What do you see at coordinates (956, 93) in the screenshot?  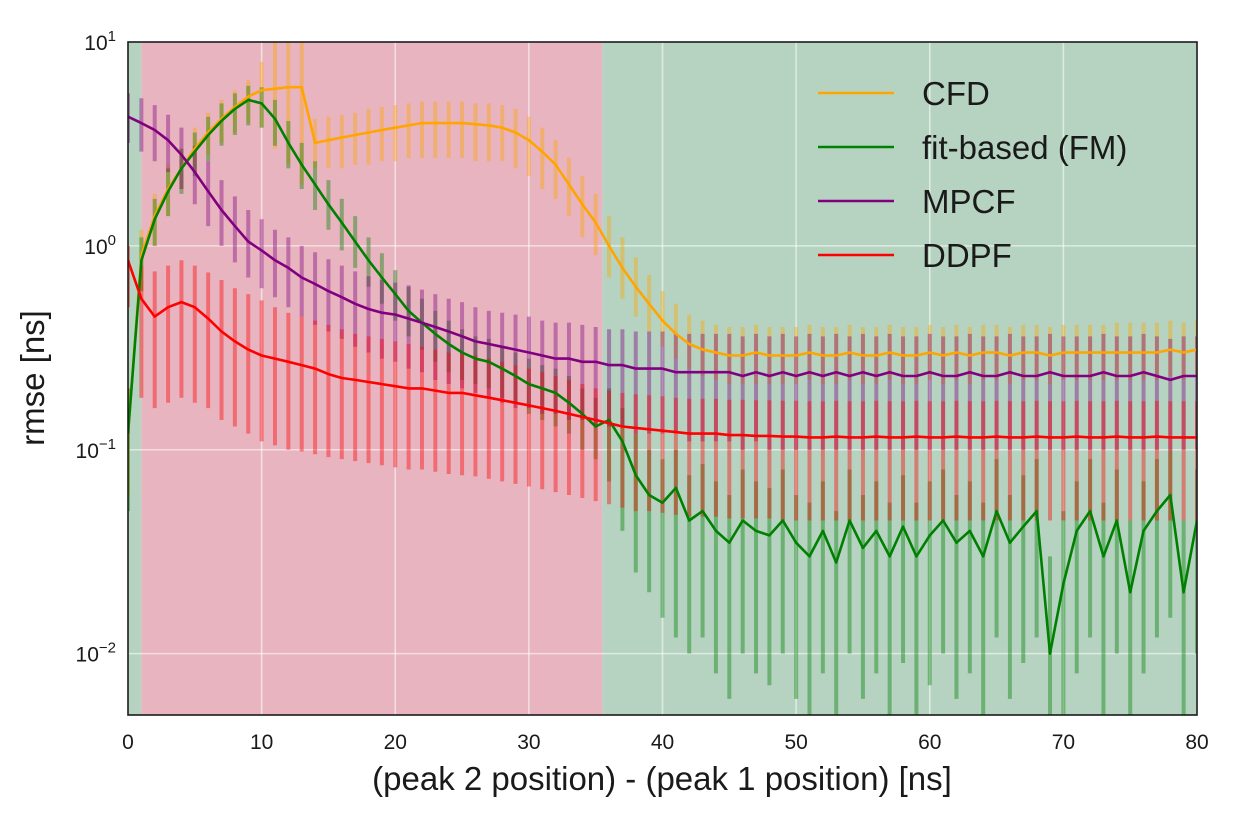 I see `legend-label: CFD` at bounding box center [956, 93].